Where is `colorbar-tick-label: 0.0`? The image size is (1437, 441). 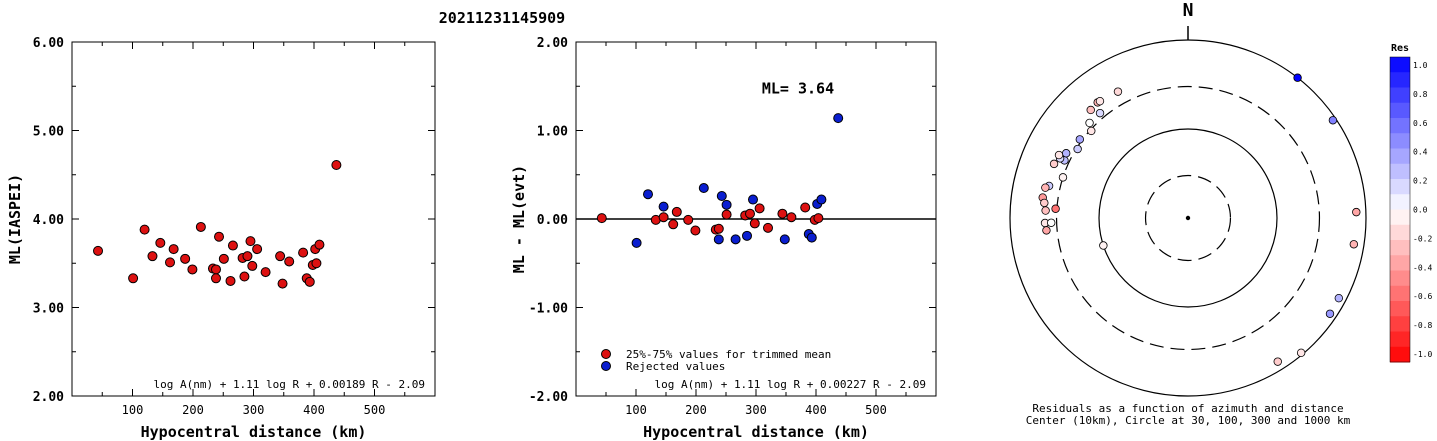 colorbar-tick-label: 0.0 is located at coordinates (1420, 210).